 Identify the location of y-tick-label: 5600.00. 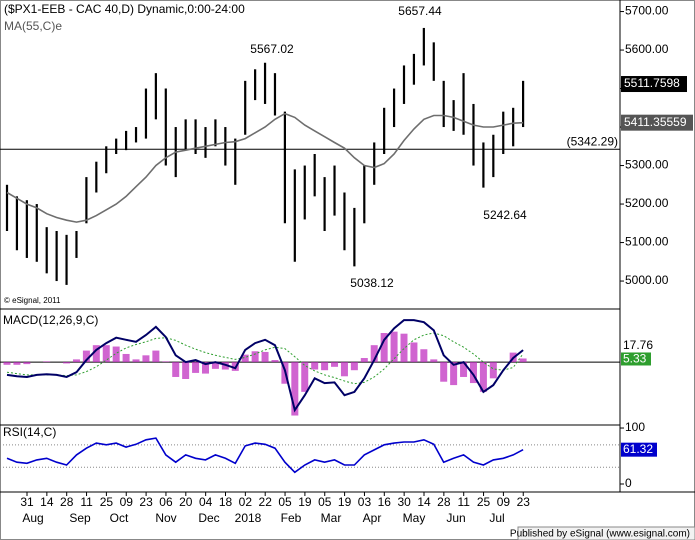
(647, 49).